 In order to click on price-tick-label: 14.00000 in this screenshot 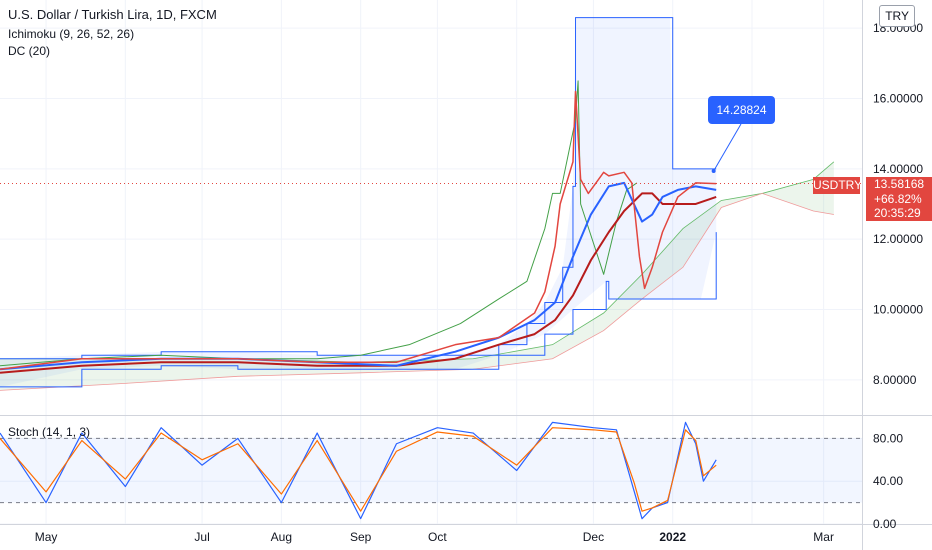, I will do `click(898, 169)`.